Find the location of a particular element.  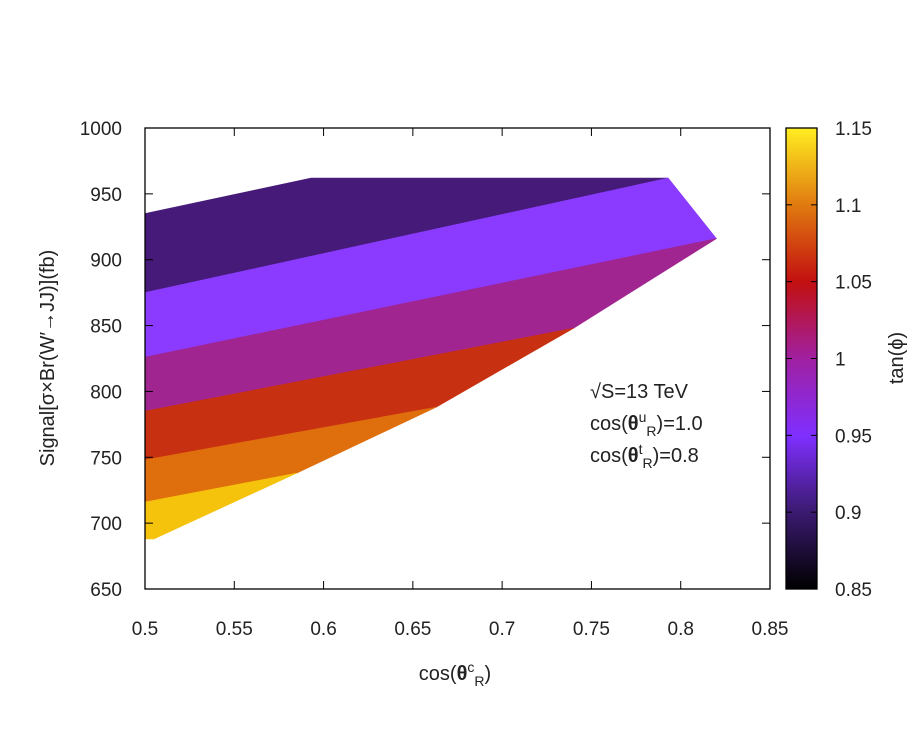

x-tick-label: 0.65 is located at coordinates (412, 629).